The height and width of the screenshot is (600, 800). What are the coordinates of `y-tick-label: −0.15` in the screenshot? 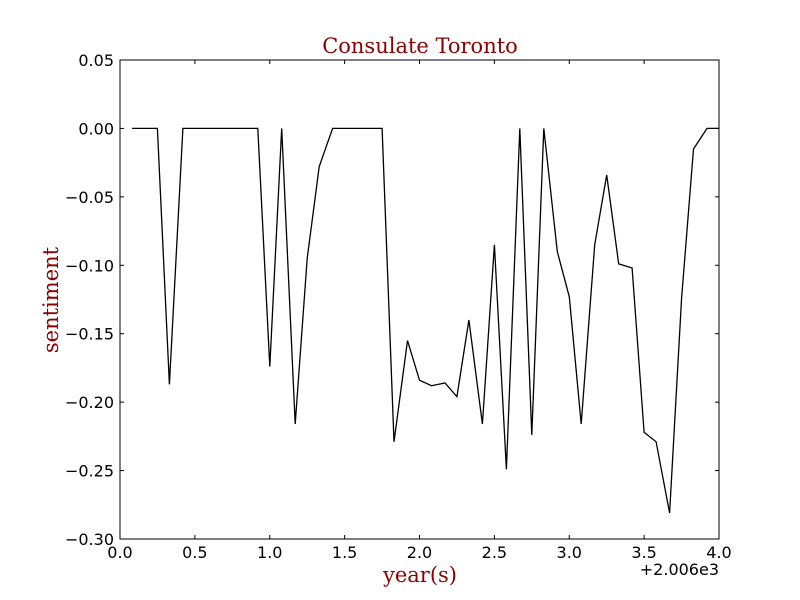 It's located at (89, 334).